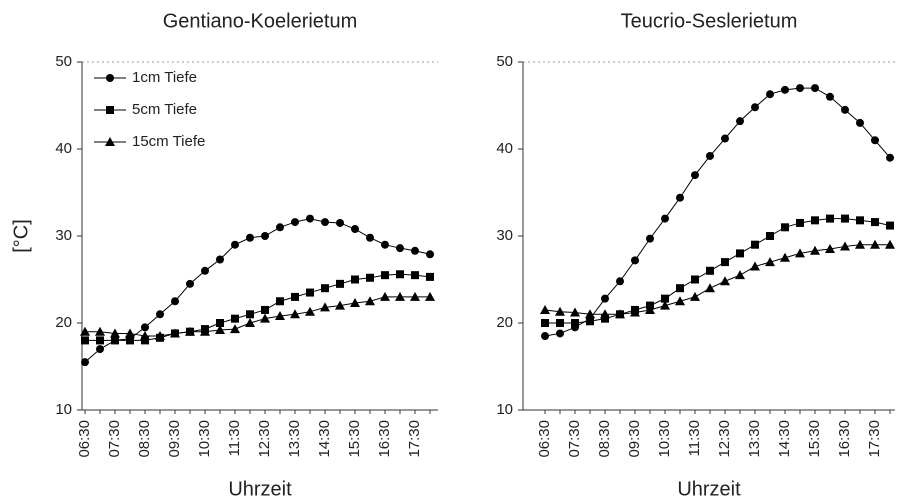 The image size is (898, 503). Describe the element at coordinates (260, 21) in the screenshot. I see `chart-title: Gentiano-Koelerietum` at that location.